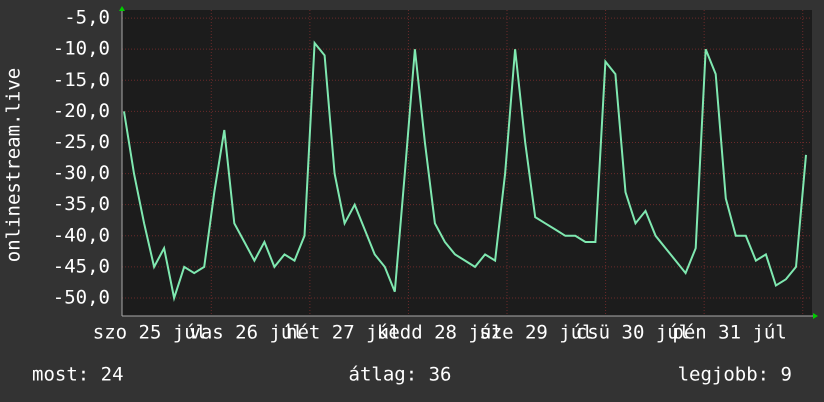 This screenshot has height=402, width=824. Describe the element at coordinates (81, 111) in the screenshot. I see `y-tick-label: -20,0` at that location.